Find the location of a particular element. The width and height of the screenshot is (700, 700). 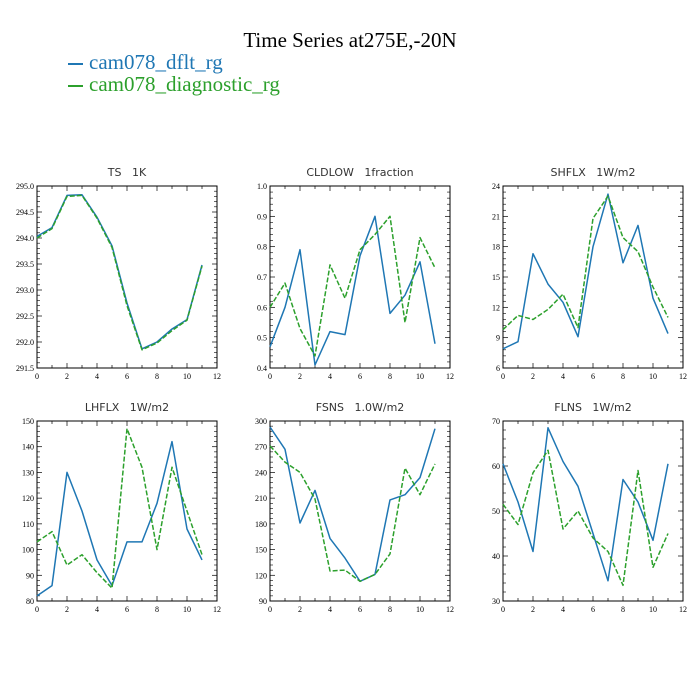

y-tick-label: 1.0 is located at coordinates (262, 186).